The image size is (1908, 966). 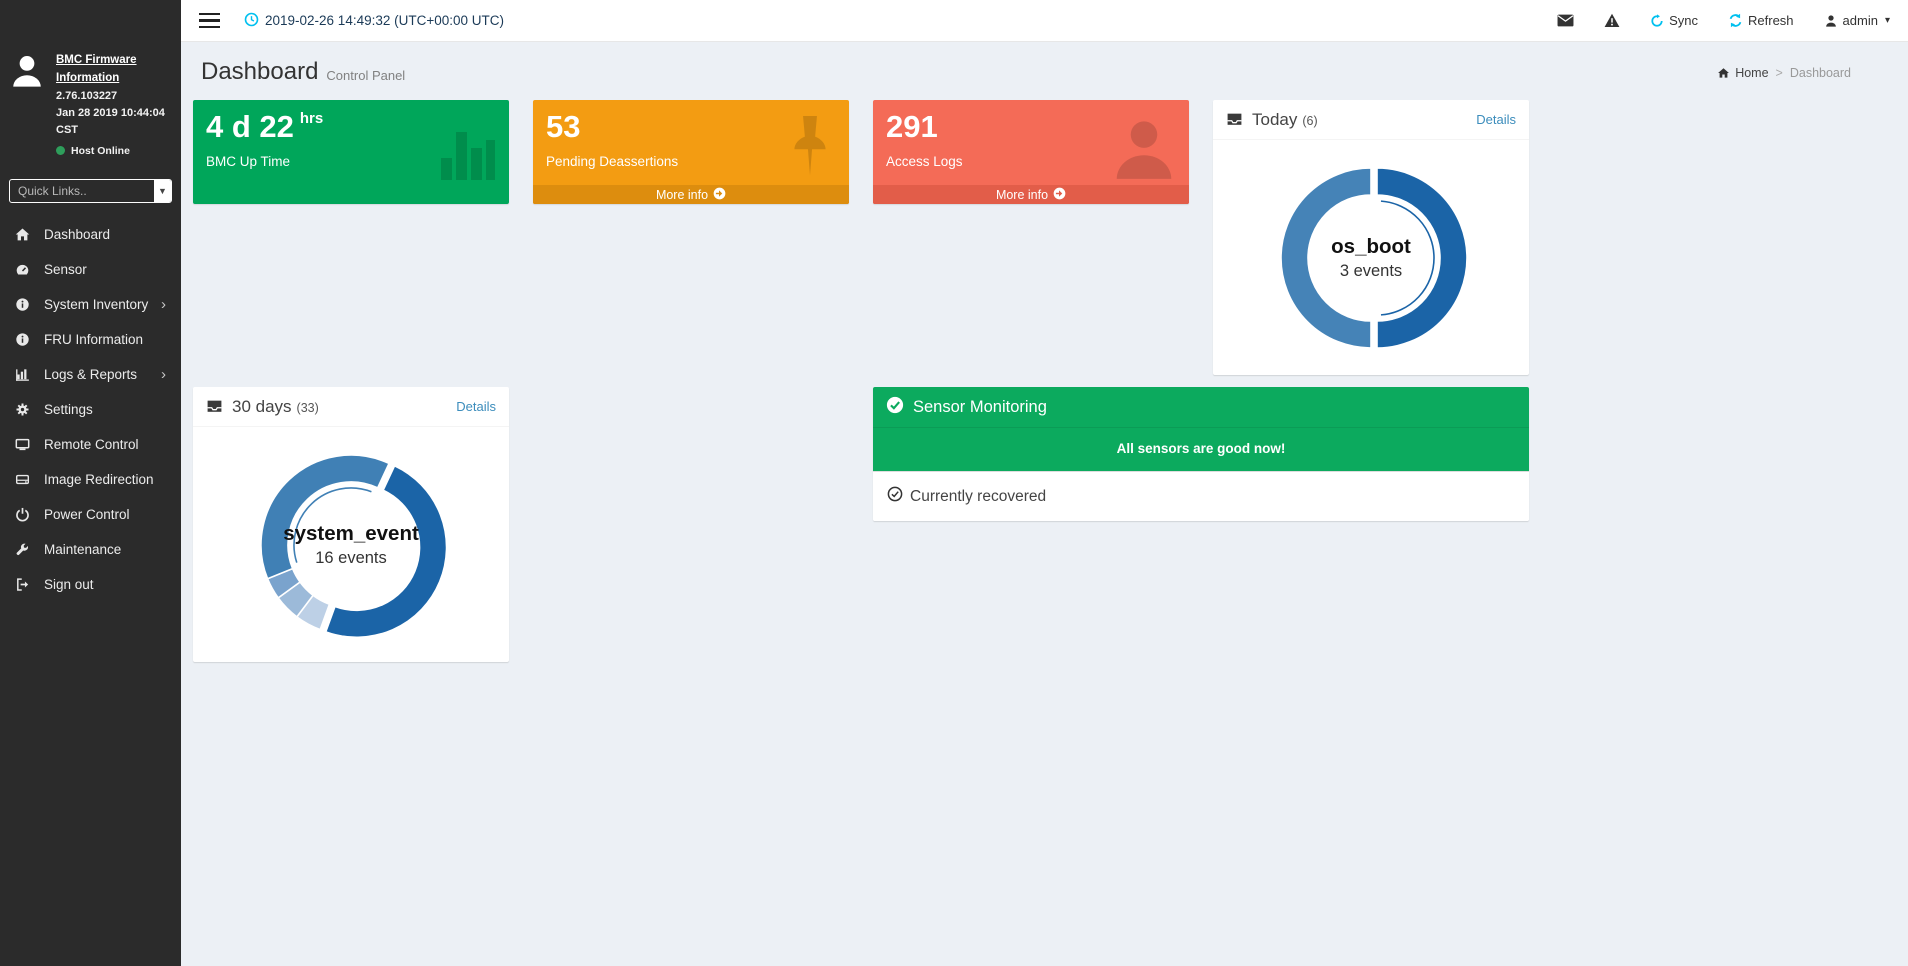 I want to click on messages-button, so click(x=1565, y=20).